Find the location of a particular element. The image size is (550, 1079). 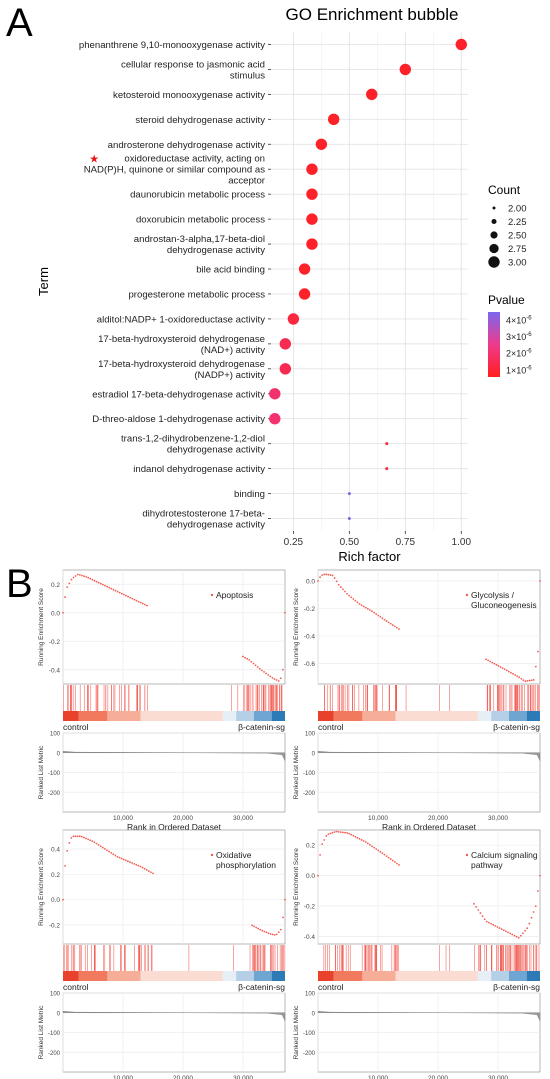

gene-set-label: Calcium signaling is located at coordinates (504, 855).